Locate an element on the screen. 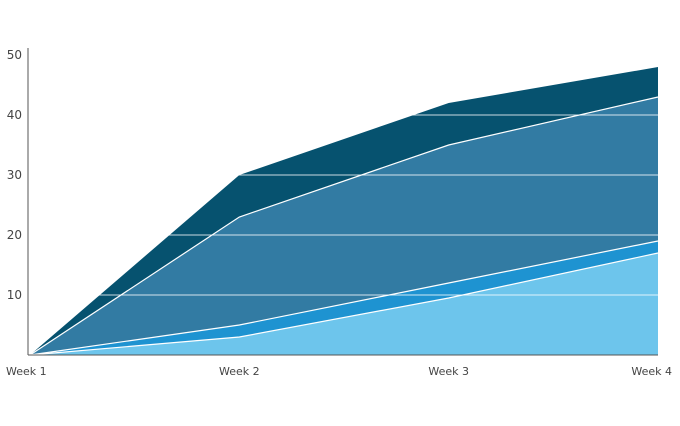 The height and width of the screenshot is (426, 680). x-tick-label: Week 4 is located at coordinates (651, 371).